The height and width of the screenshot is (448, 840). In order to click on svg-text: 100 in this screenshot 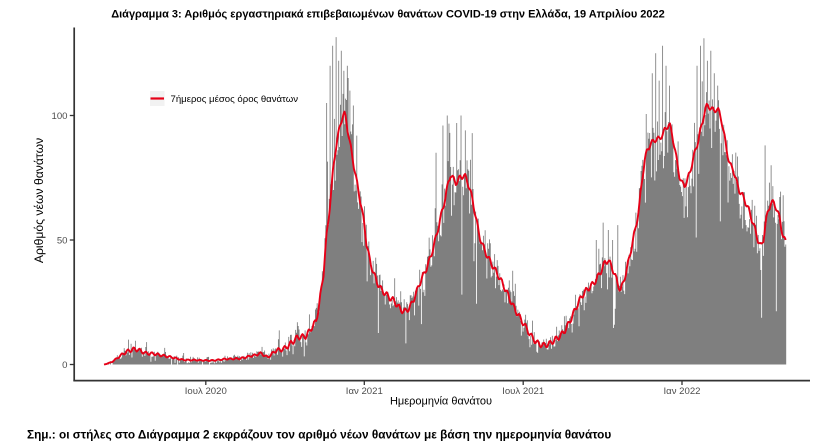, I will do `click(59, 116)`.